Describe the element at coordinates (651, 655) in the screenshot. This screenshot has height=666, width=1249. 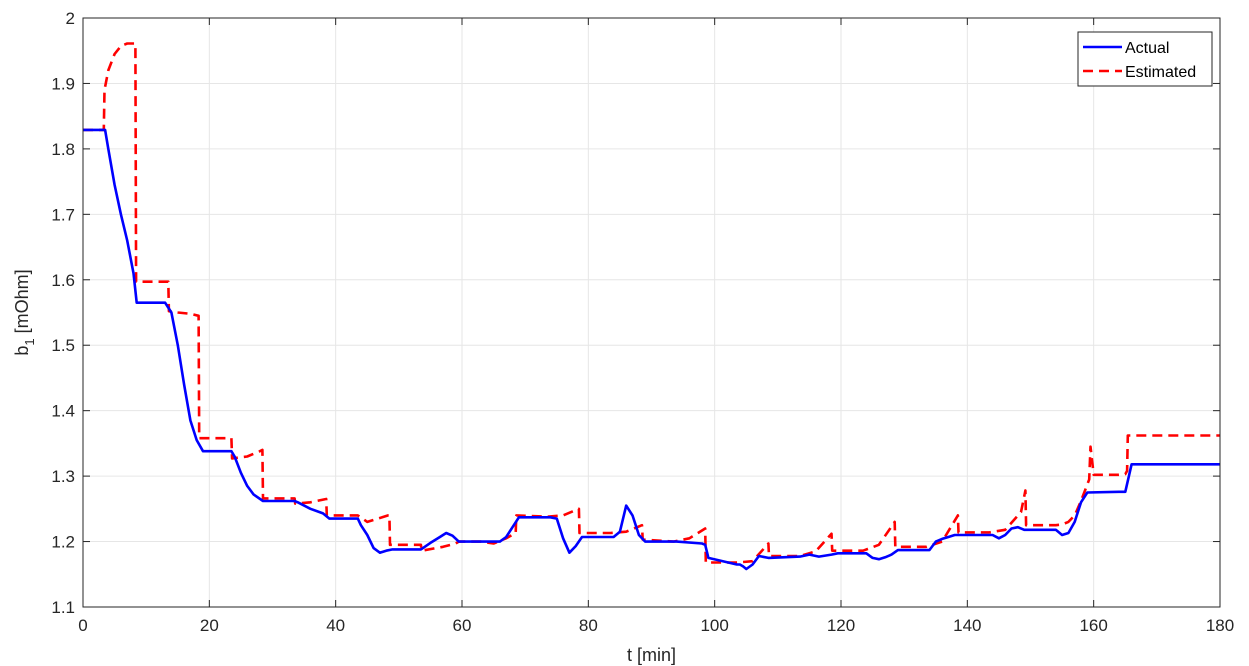
I see `x-axis-label: t [min]` at that location.